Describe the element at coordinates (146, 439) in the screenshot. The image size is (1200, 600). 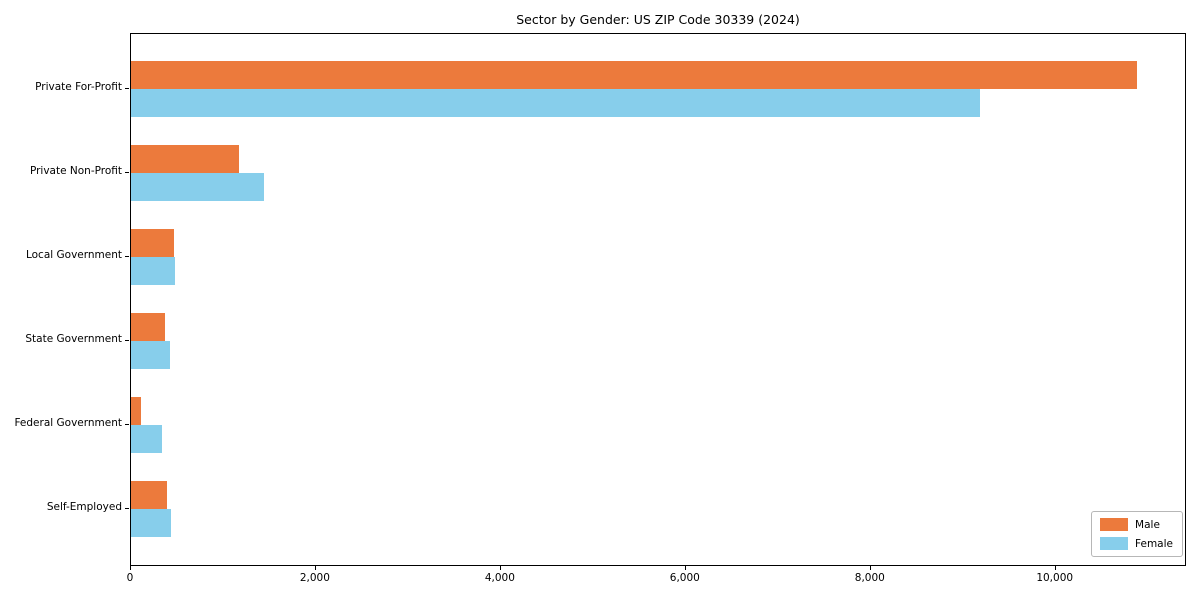
I see `bar-female-federal-government` at that location.